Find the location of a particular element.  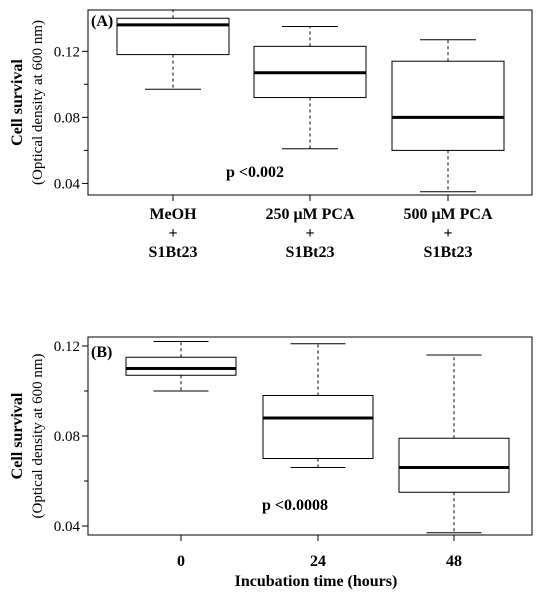

x-category-label: 500 μM PCA is located at coordinates (448, 214).